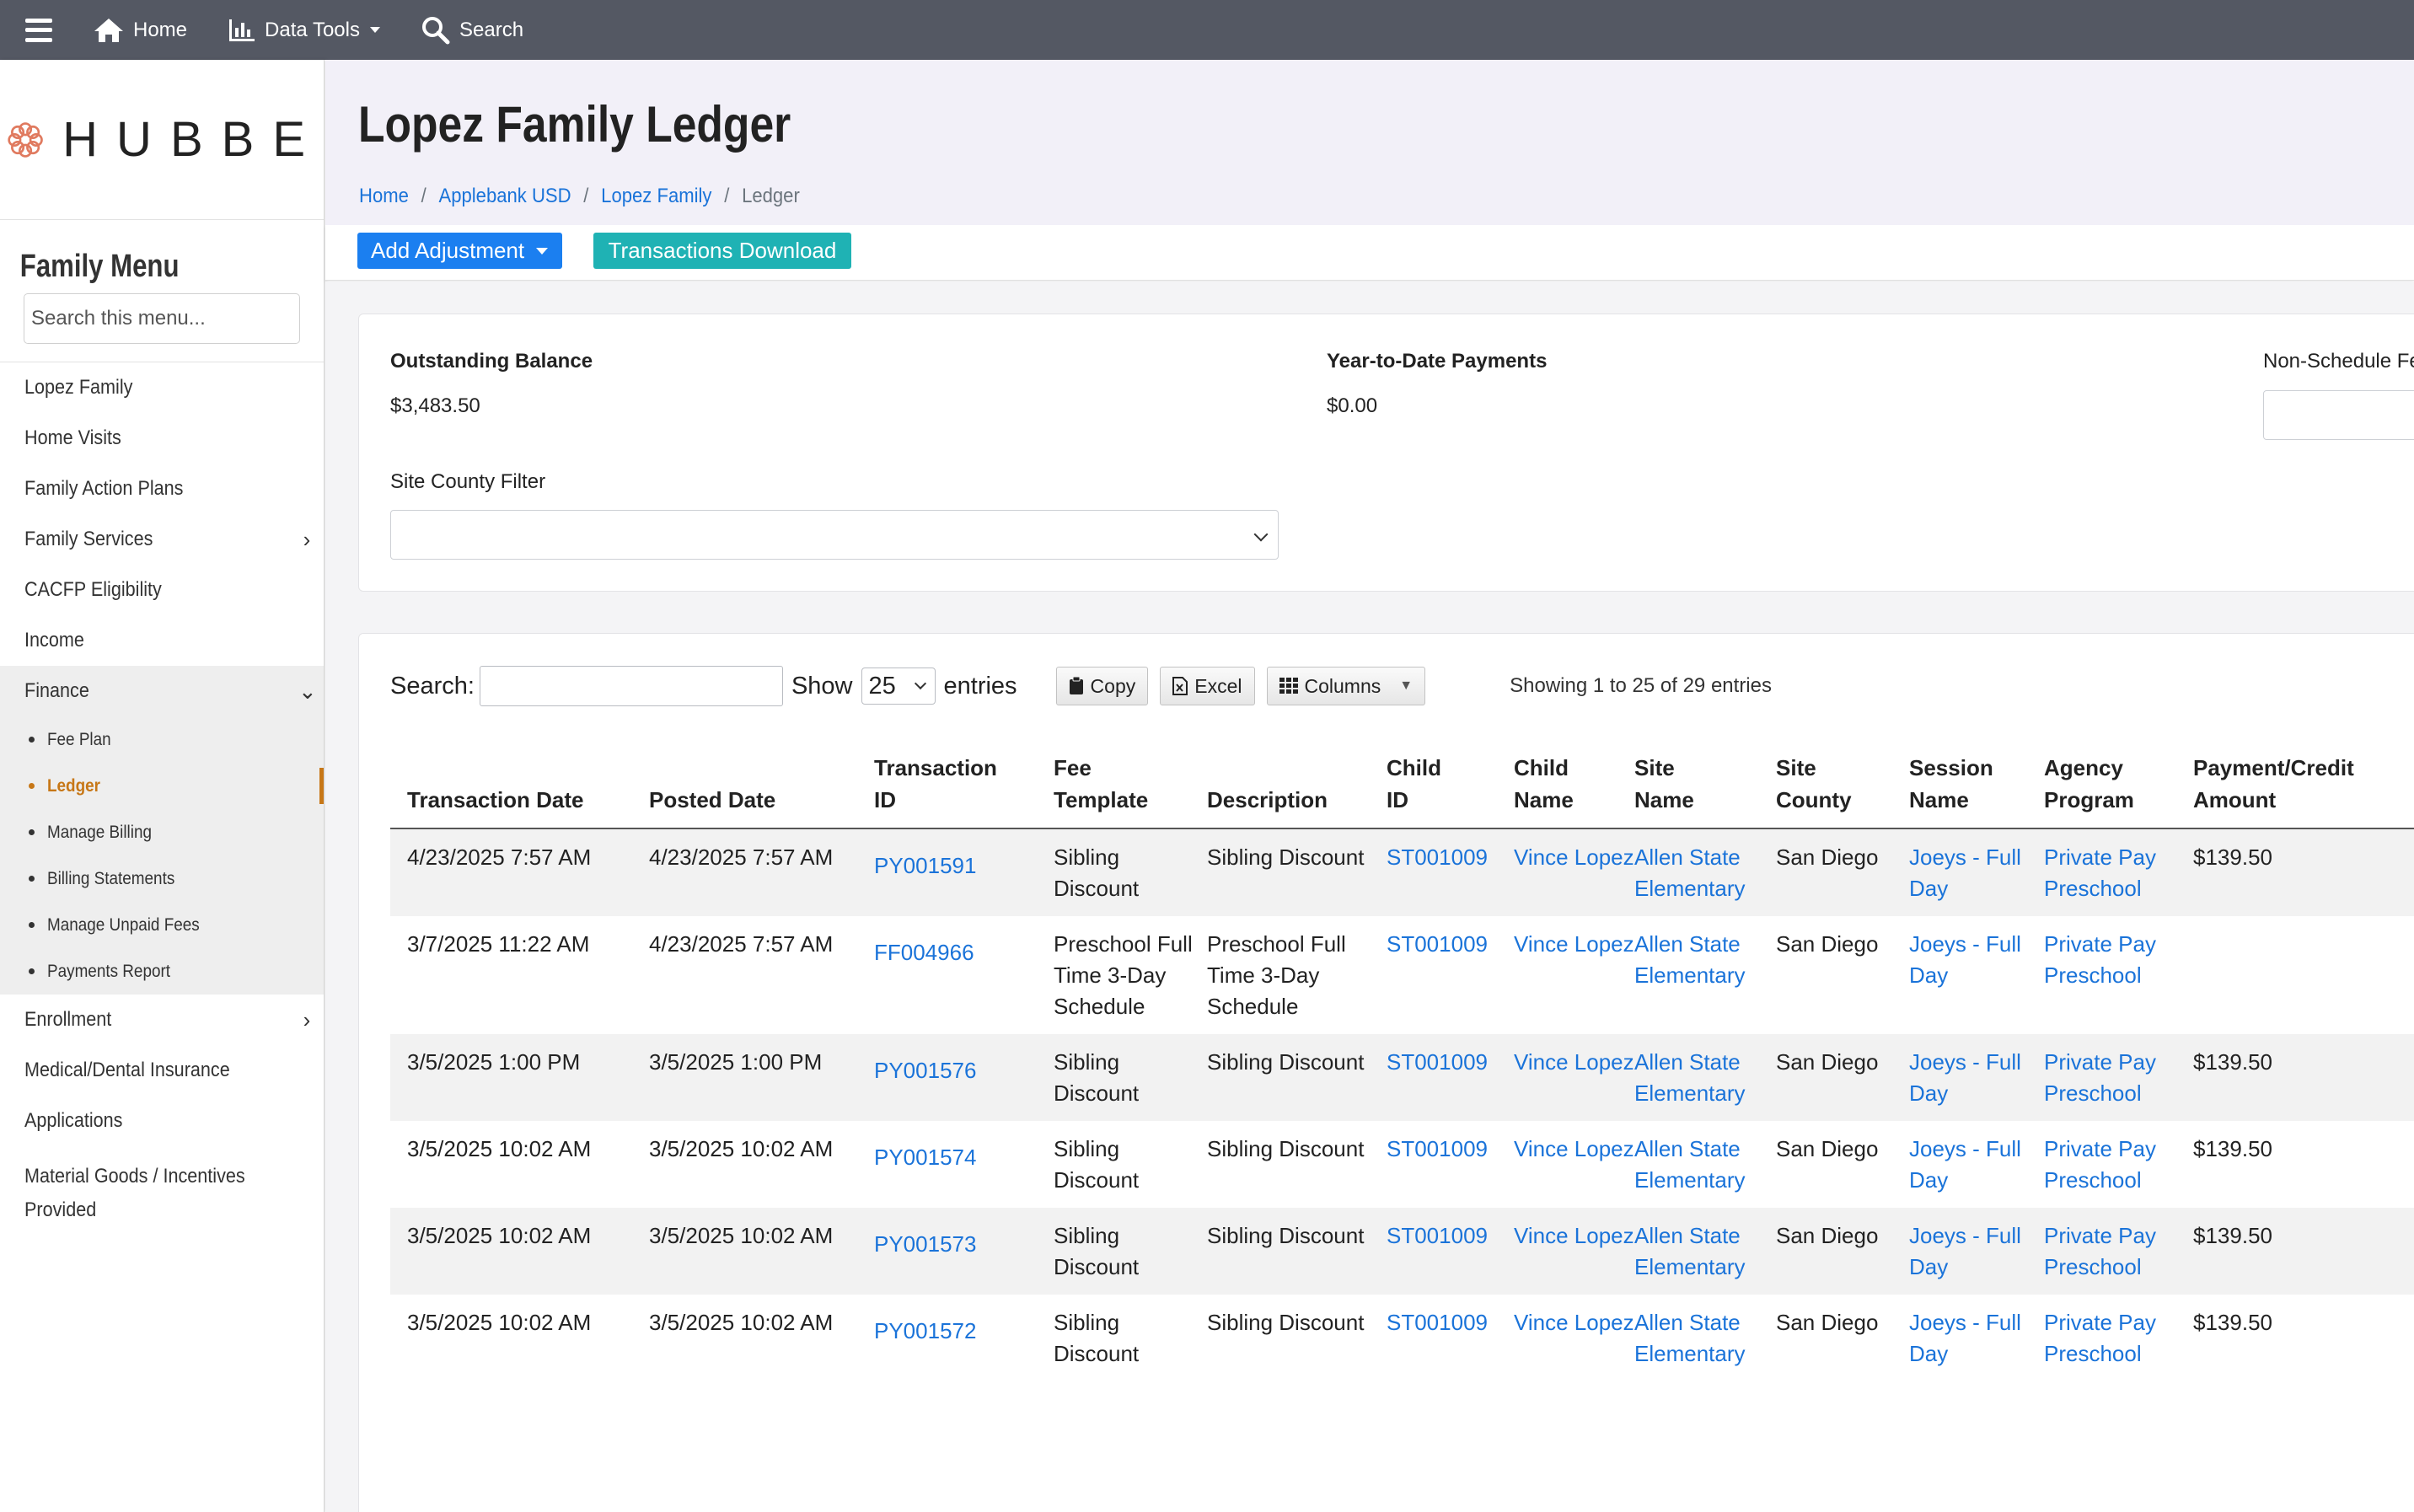 This screenshot has width=2414, height=1512. I want to click on sidebar-item-label: Finance, so click(56, 690).